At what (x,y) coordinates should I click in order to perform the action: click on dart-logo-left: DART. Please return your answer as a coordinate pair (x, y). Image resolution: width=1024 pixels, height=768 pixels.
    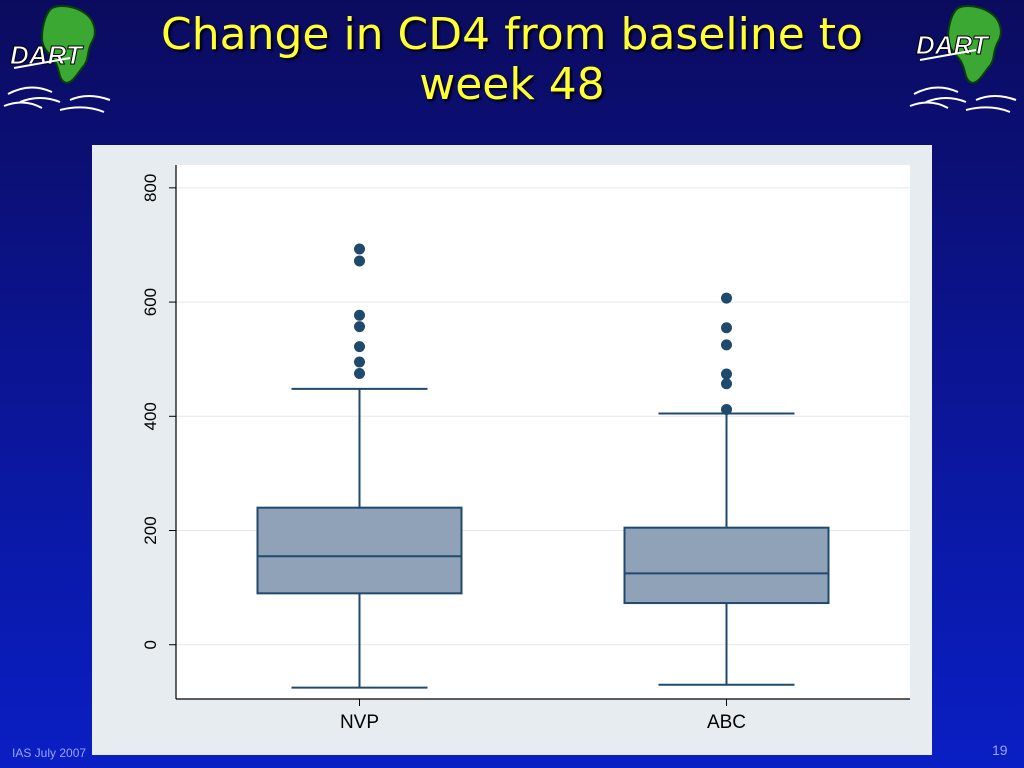
    Looking at the image, I should click on (57, 59).